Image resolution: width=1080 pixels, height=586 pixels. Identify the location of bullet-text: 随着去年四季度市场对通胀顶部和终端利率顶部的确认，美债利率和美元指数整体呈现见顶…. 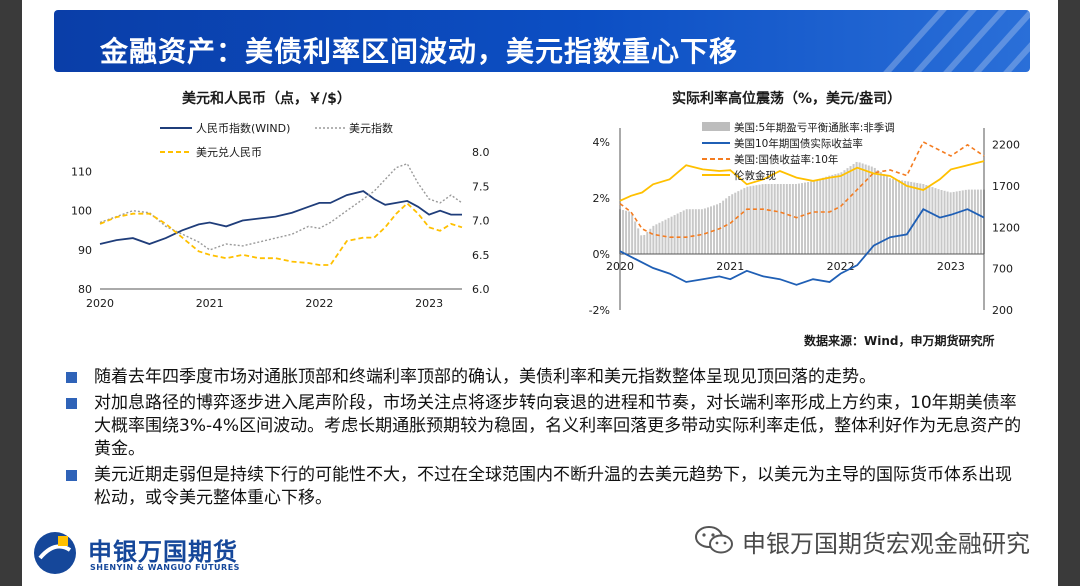
(485, 377).